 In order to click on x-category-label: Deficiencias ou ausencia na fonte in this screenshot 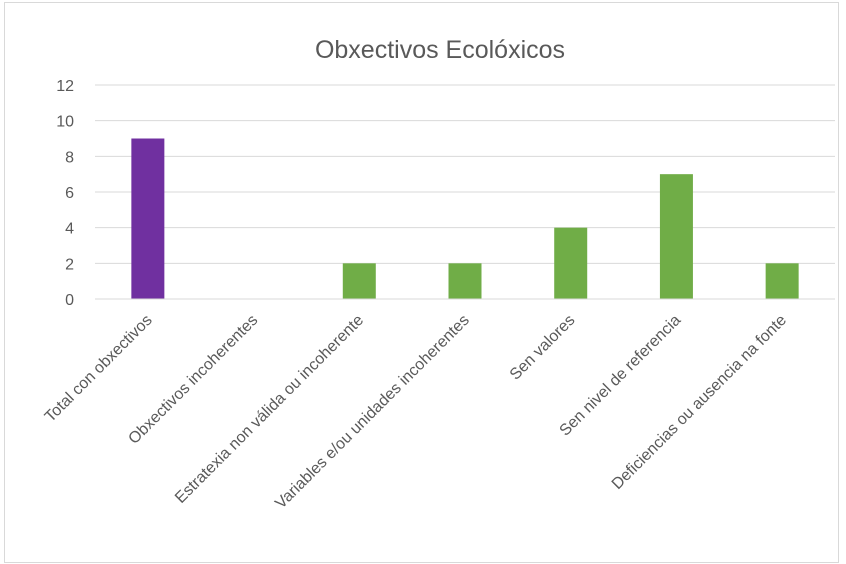, I will do `click(699, 402)`.